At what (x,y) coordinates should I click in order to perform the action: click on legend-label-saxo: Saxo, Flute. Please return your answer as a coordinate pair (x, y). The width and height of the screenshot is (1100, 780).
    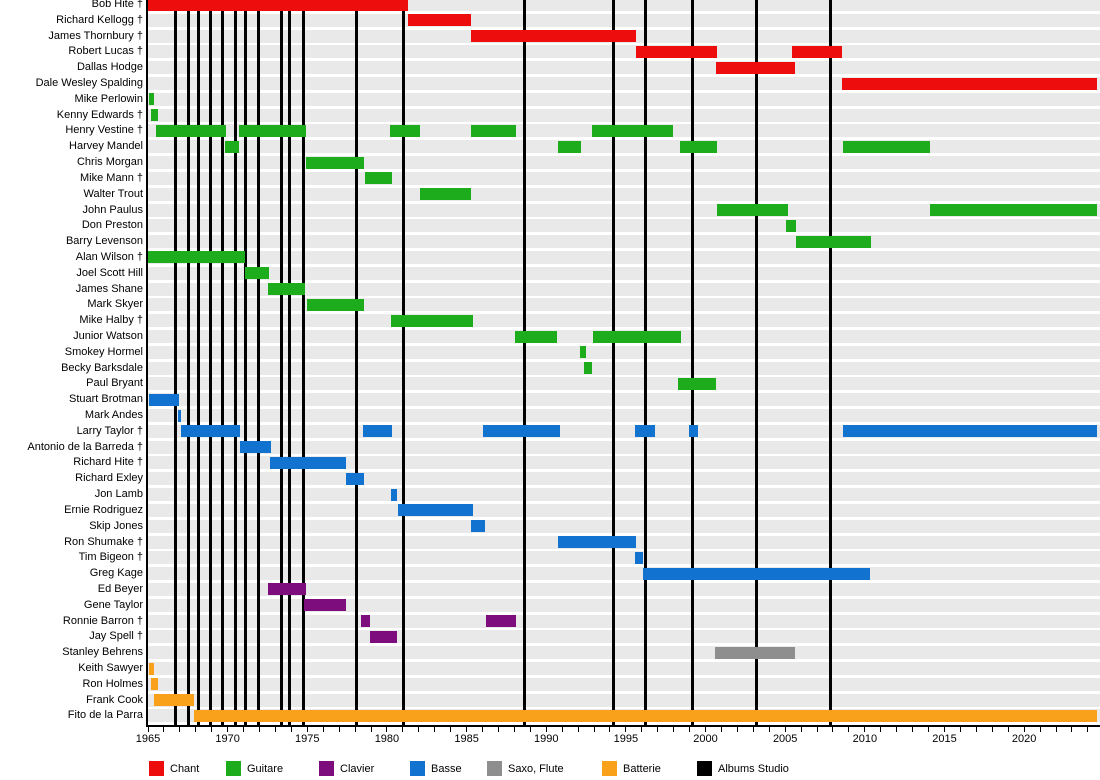
    Looking at the image, I should click on (536, 769).